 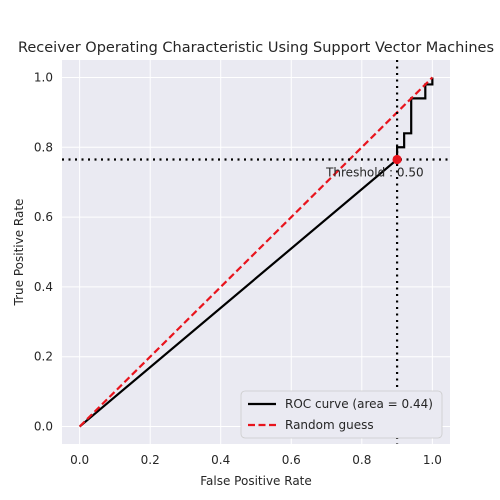 What do you see at coordinates (361, 460) in the screenshot?
I see `x-tick-label: 0.8` at bounding box center [361, 460].